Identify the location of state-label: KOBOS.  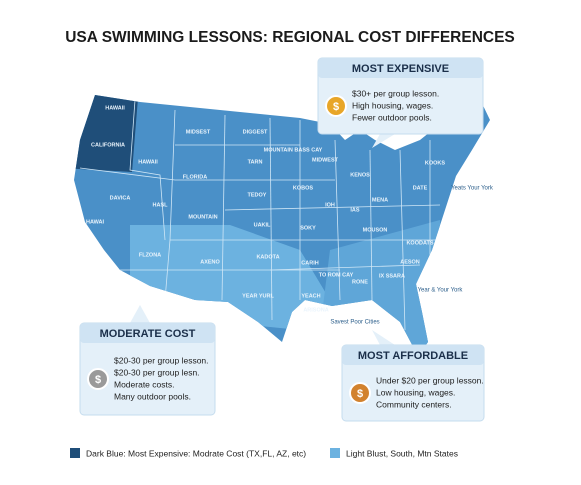
(303, 188).